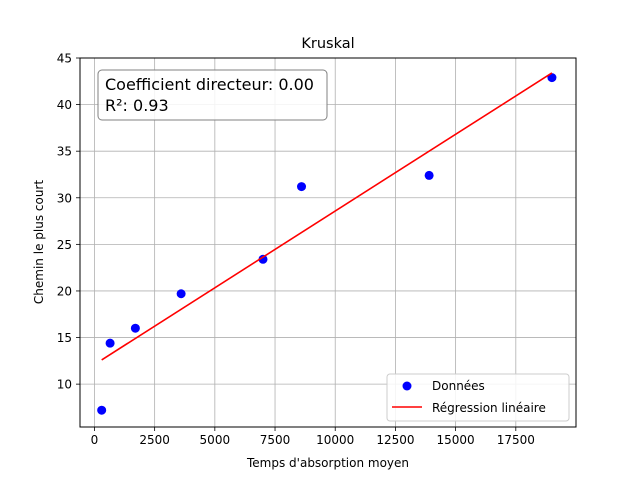 The image size is (640, 484). Describe the element at coordinates (327, 463) in the screenshot. I see `x-axis-label: Temps d'absorption moyen` at that location.